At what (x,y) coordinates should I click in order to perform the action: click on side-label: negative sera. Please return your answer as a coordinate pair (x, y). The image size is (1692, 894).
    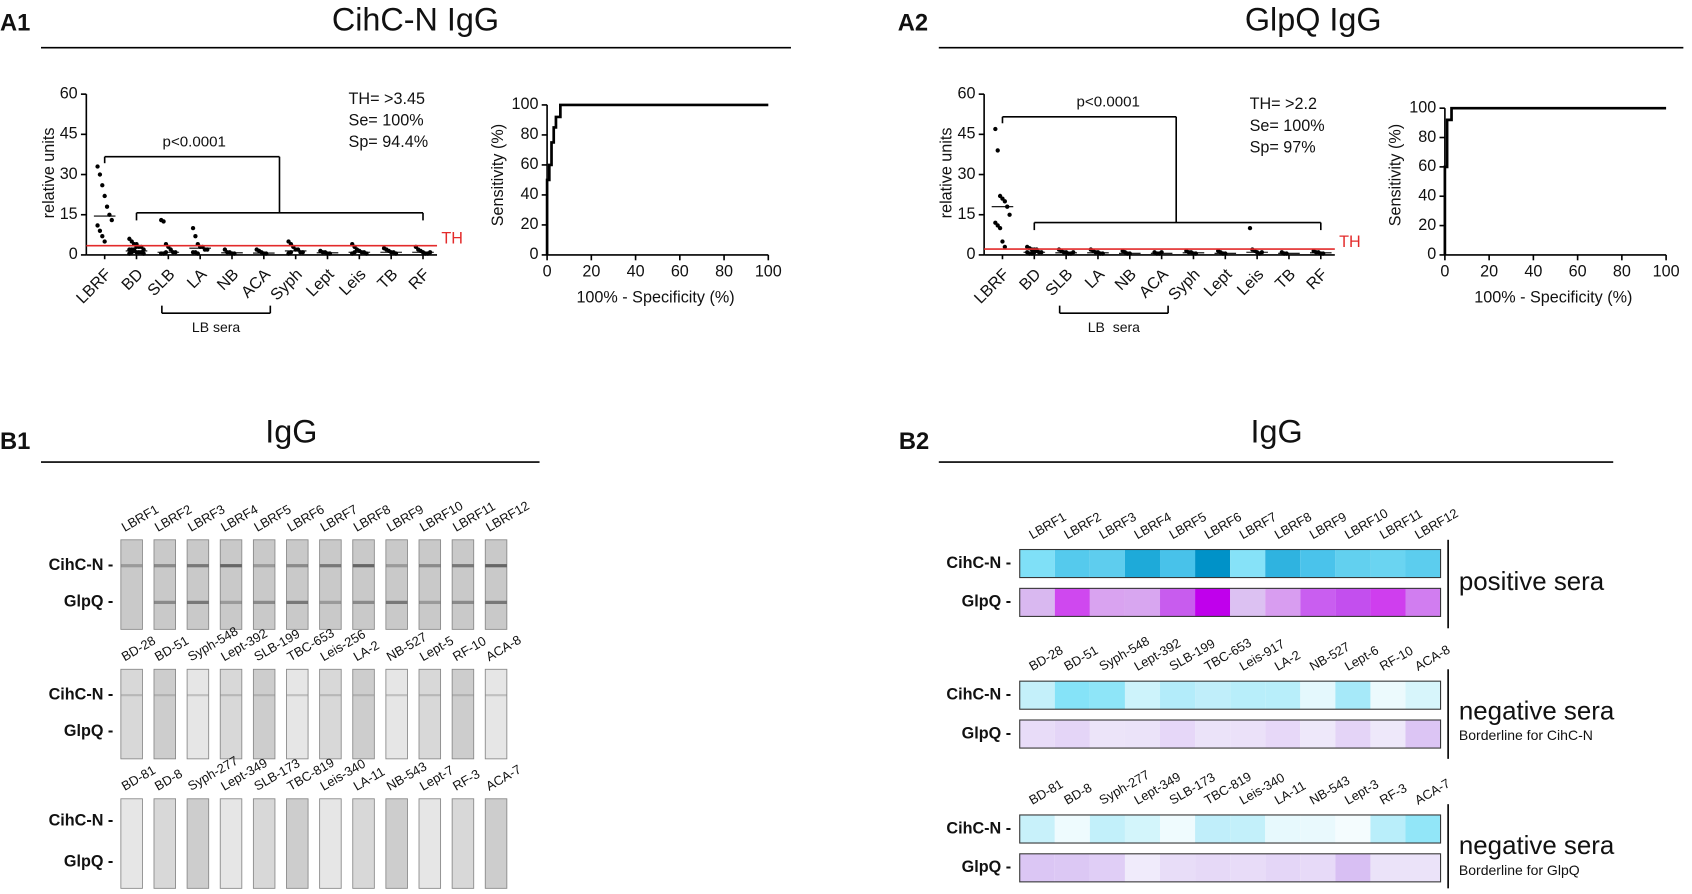
    Looking at the image, I should click on (1537, 711).